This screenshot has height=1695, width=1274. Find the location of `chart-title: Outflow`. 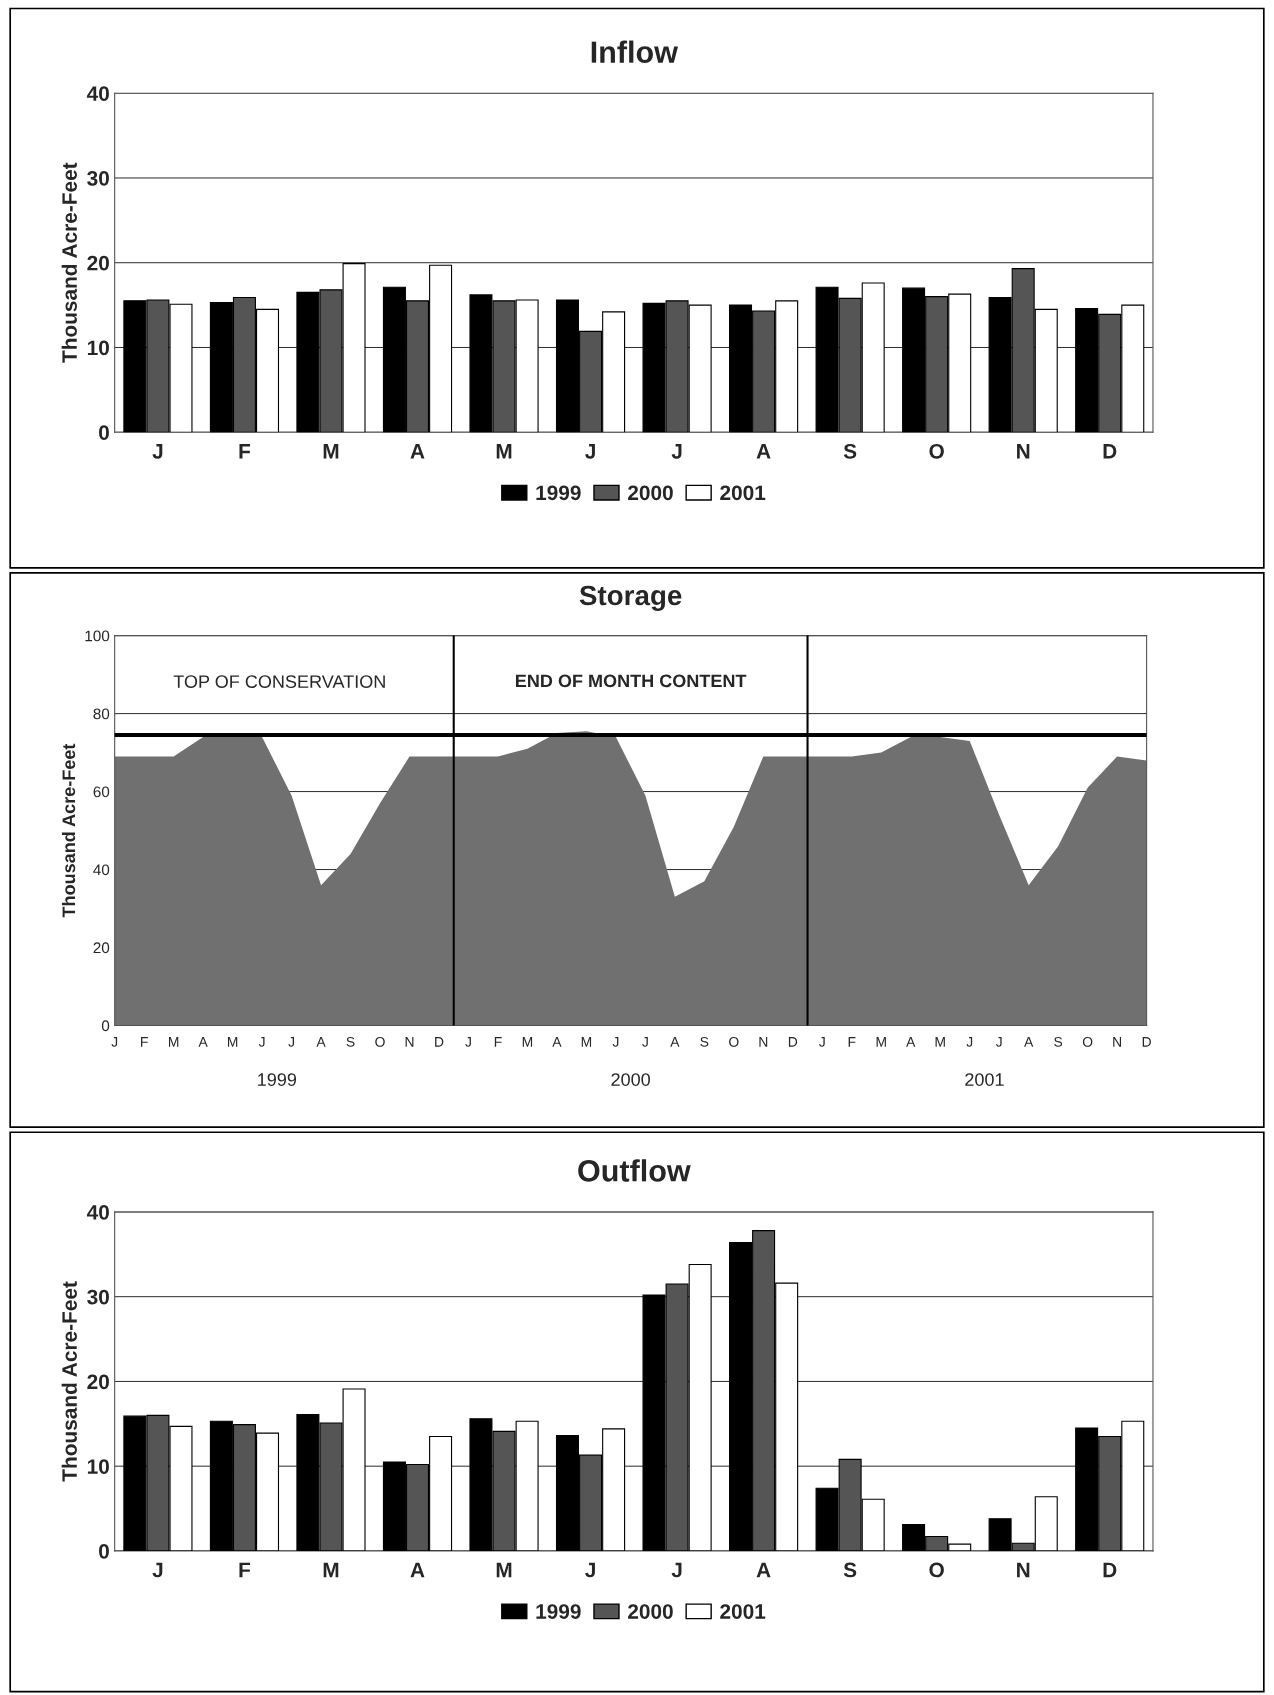

chart-title: Outflow is located at coordinates (634, 1170).